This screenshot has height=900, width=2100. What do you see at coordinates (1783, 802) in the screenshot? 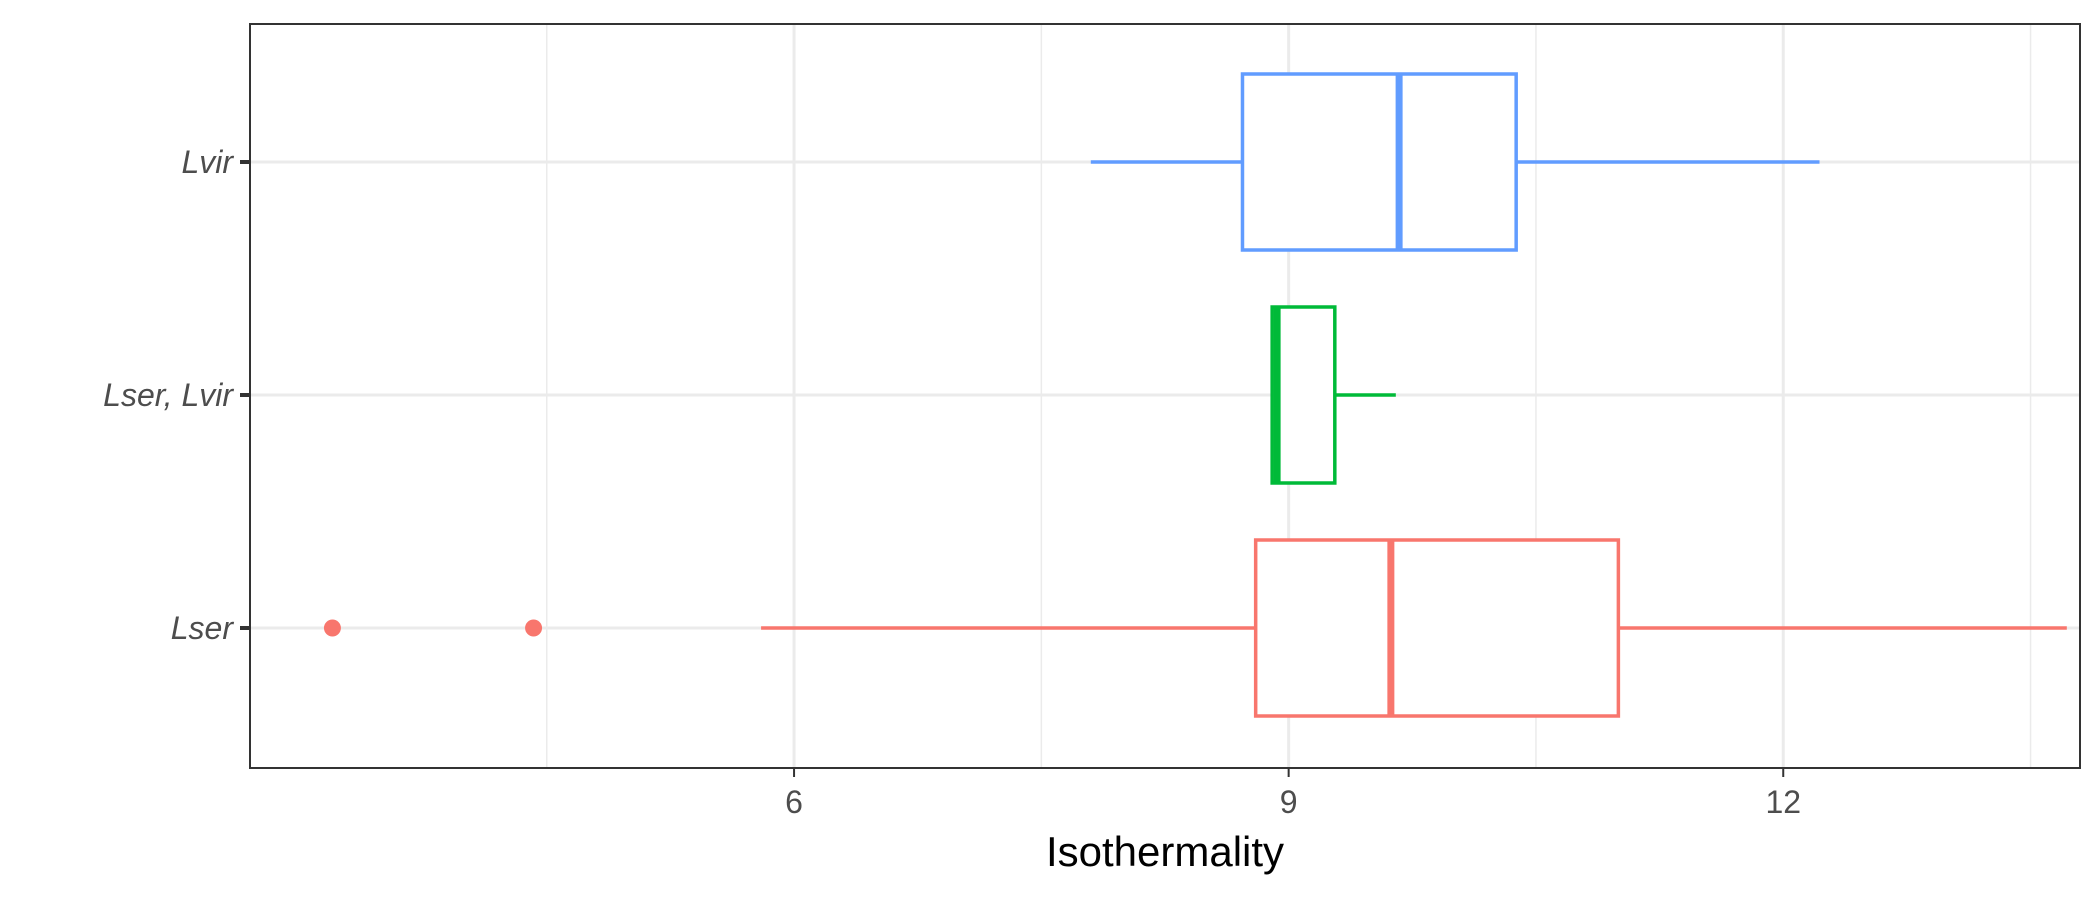
I see `x-tick-label: 12` at bounding box center [1783, 802].